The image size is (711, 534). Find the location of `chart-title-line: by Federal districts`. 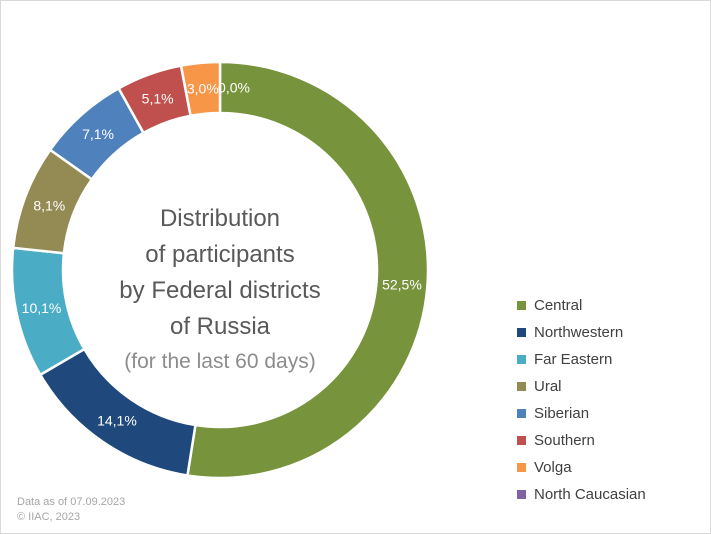

chart-title-line: by Federal districts is located at coordinates (220, 290).